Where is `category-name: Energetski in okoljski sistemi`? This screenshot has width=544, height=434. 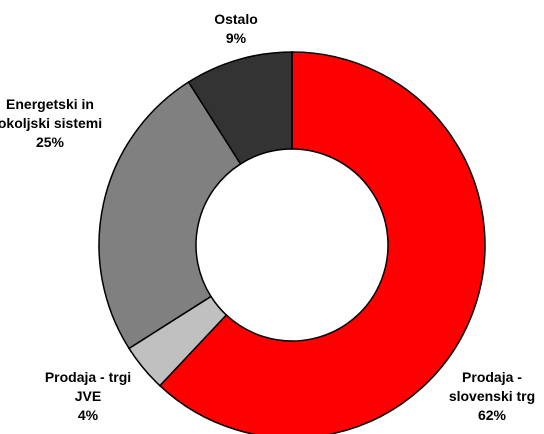 category-name: Energetski in okoljski sistemi is located at coordinates (51, 113).